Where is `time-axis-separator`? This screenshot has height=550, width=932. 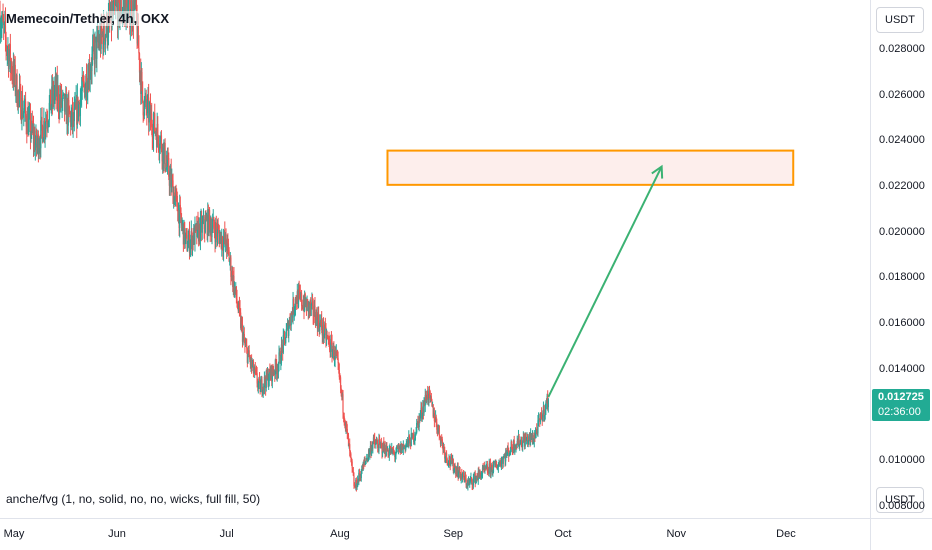
time-axis-separator is located at coordinates (466, 518).